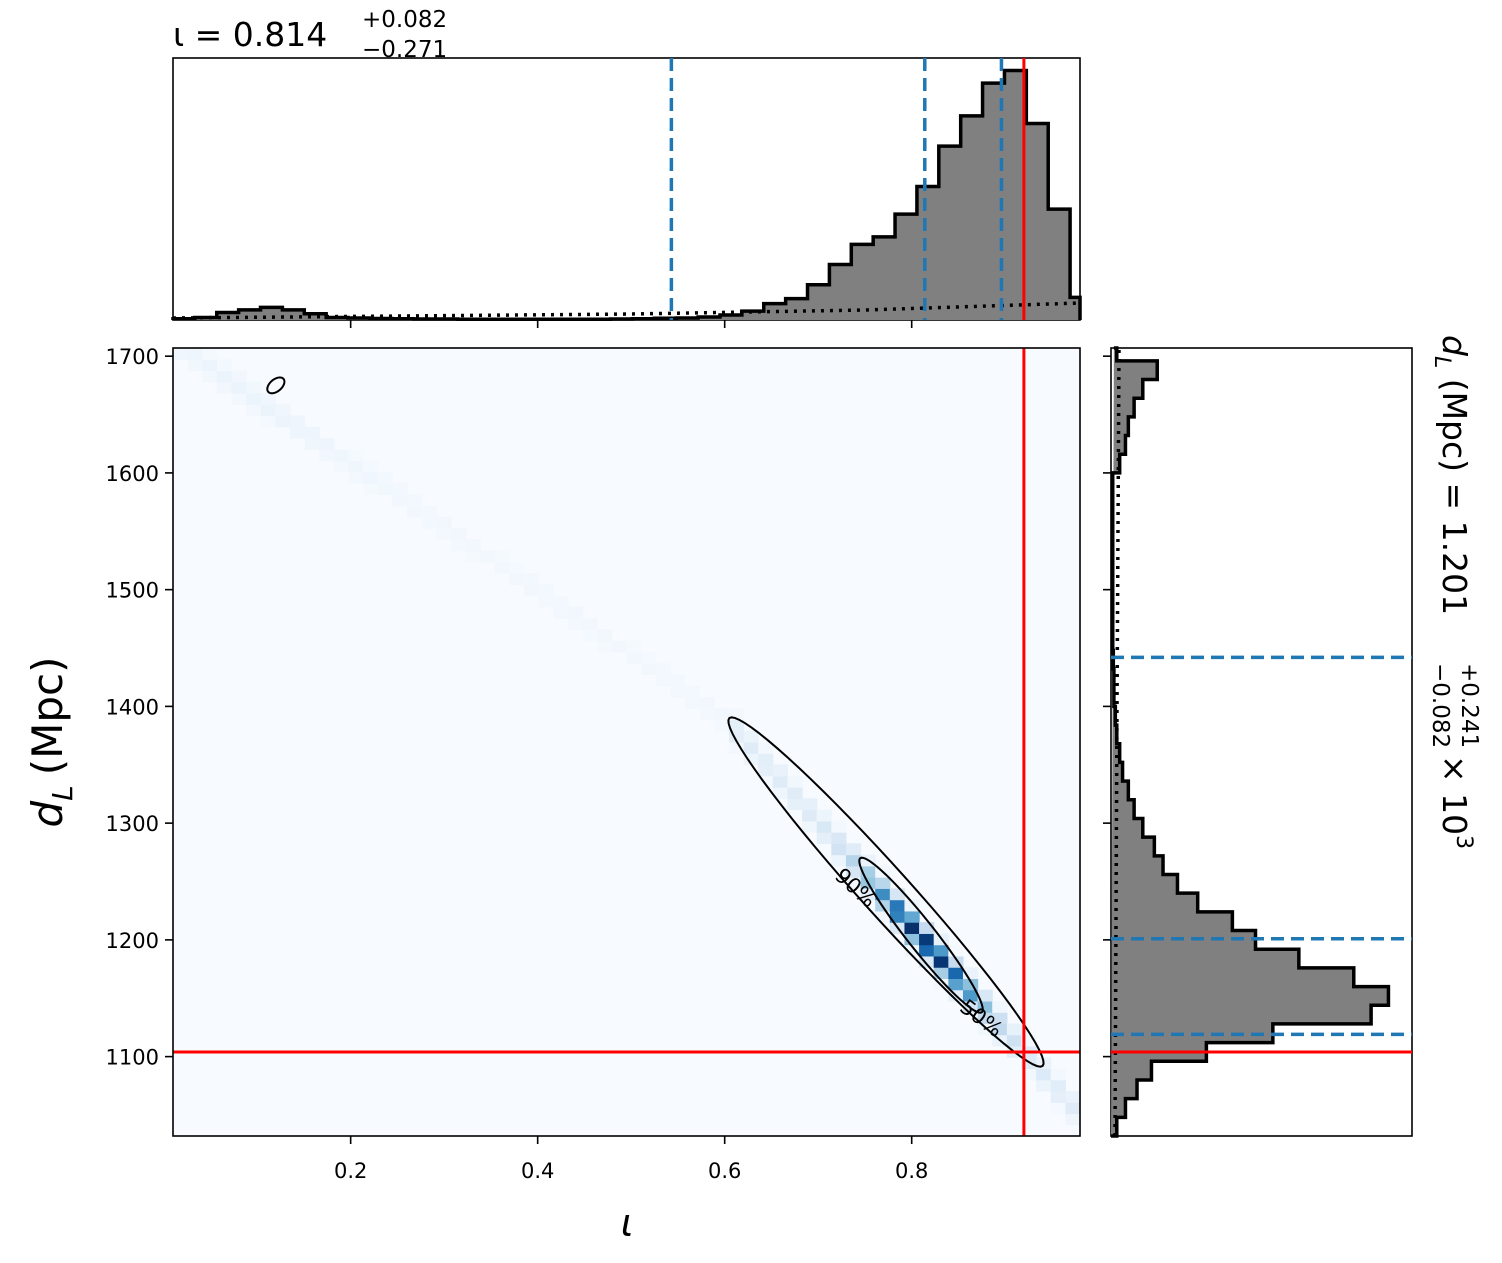 This screenshot has width=1502, height=1263. I want to click on contour-island, so click(276, 385).